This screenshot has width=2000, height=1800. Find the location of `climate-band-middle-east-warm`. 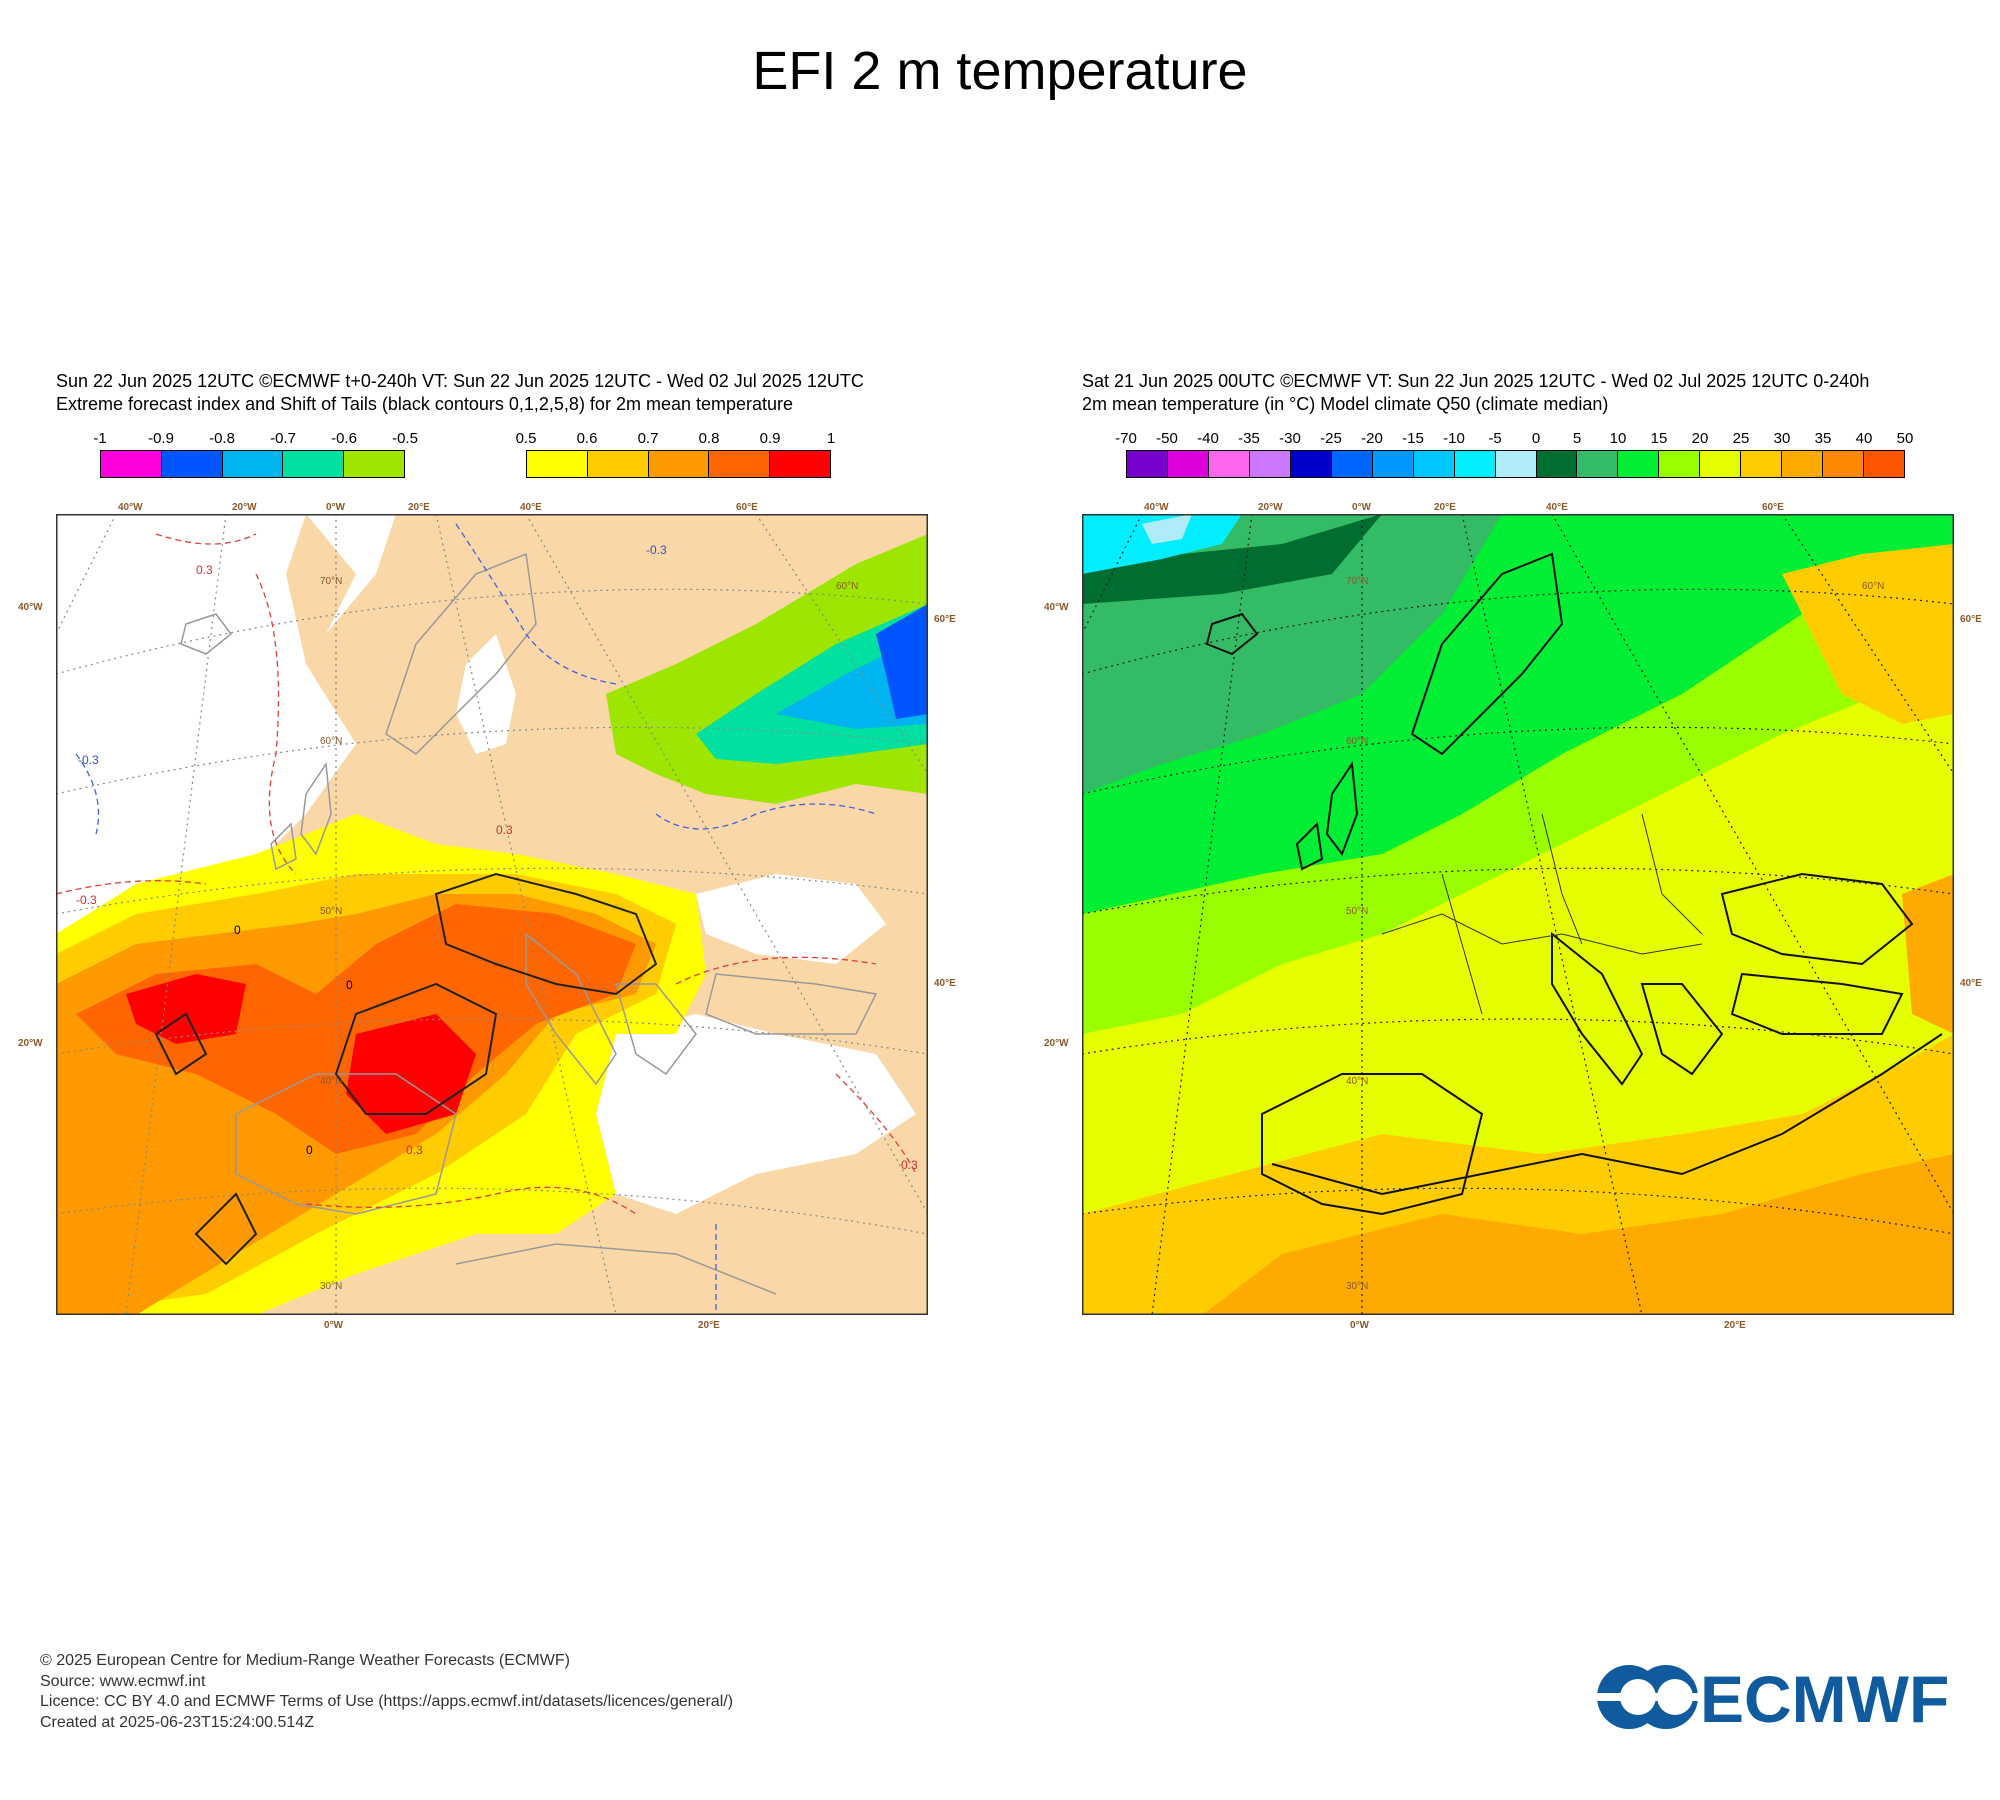

climate-band-middle-east-warm is located at coordinates (1928, 954).